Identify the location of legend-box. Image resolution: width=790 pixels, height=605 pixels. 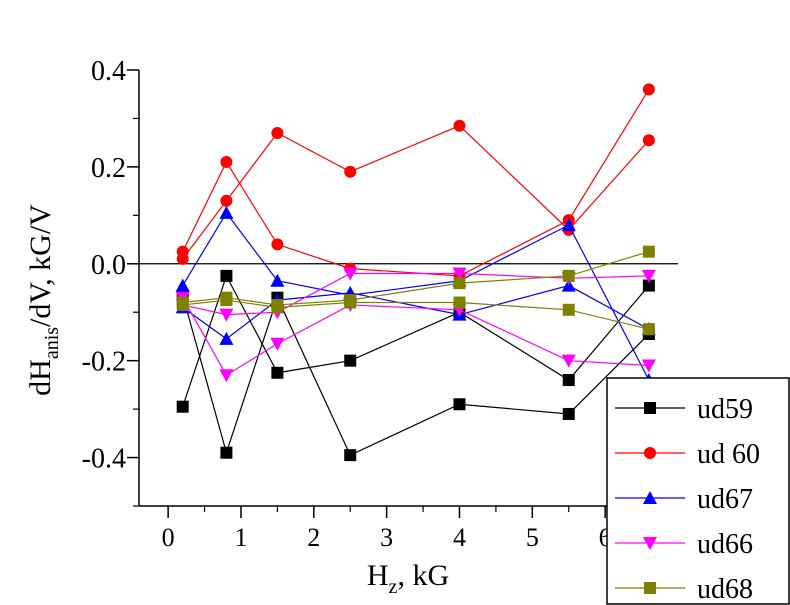
(698, 491).